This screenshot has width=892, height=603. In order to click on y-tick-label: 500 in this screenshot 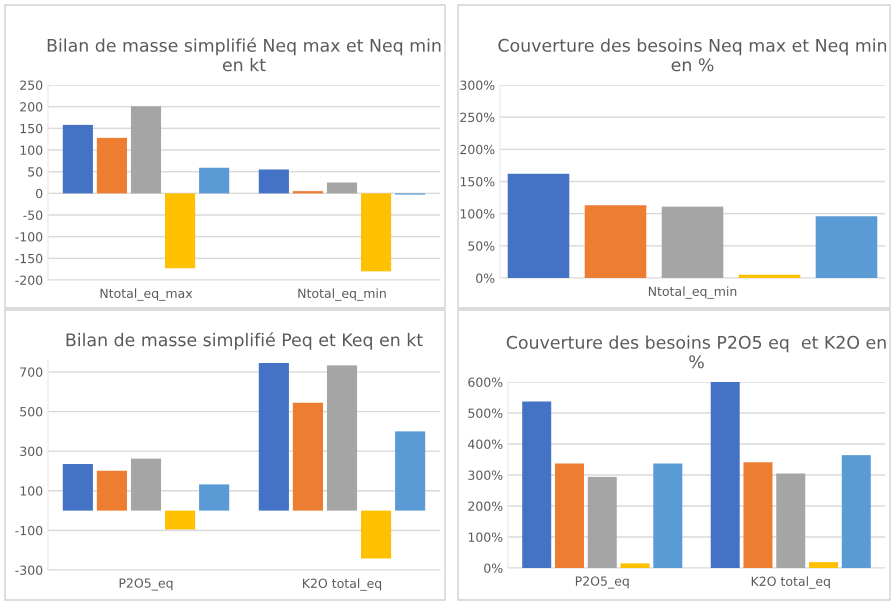, I will do `click(31, 411)`.